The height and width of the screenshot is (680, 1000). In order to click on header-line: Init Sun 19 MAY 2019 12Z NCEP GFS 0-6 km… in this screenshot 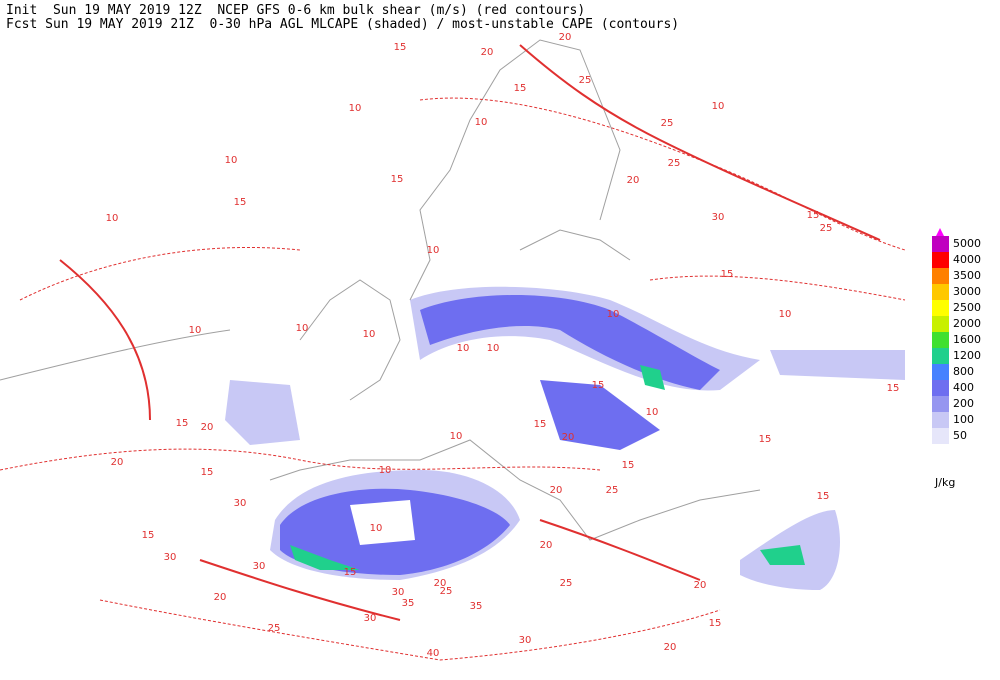, I will do `click(295, 10)`.